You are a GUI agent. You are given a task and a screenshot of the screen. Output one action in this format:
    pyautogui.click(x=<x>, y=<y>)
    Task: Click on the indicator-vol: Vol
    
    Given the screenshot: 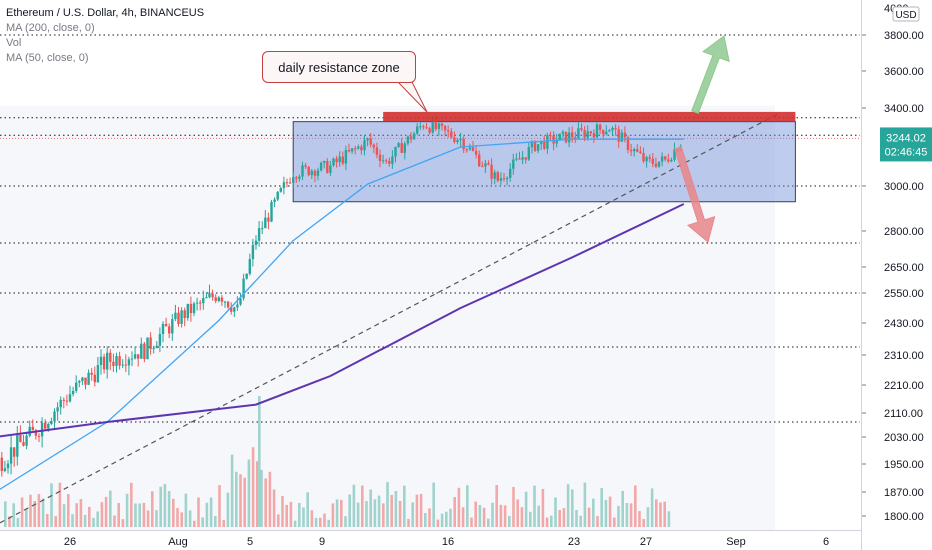 What is the action you would take?
    pyautogui.click(x=14, y=43)
    